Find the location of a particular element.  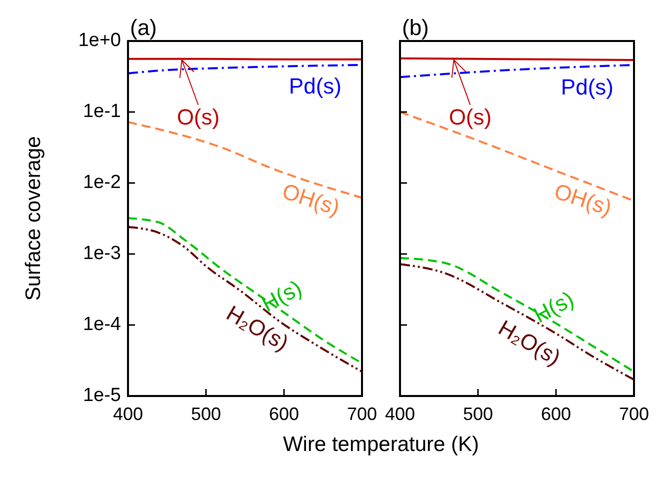

y-tick-label: 1e-1 is located at coordinates (101, 111).